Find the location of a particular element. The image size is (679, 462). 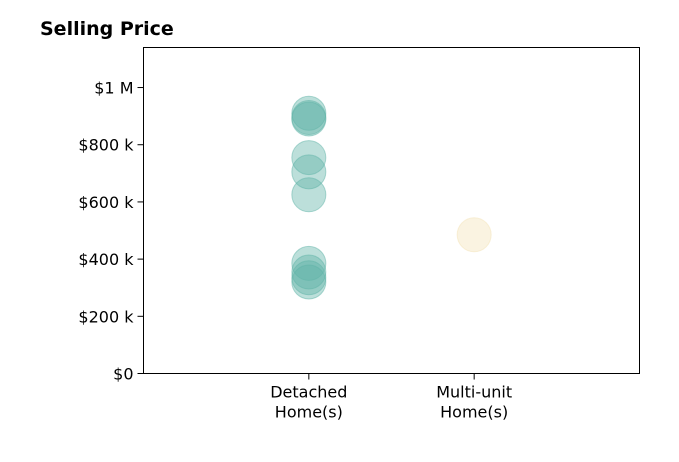

y-tick-label: $200 k is located at coordinates (106, 316).